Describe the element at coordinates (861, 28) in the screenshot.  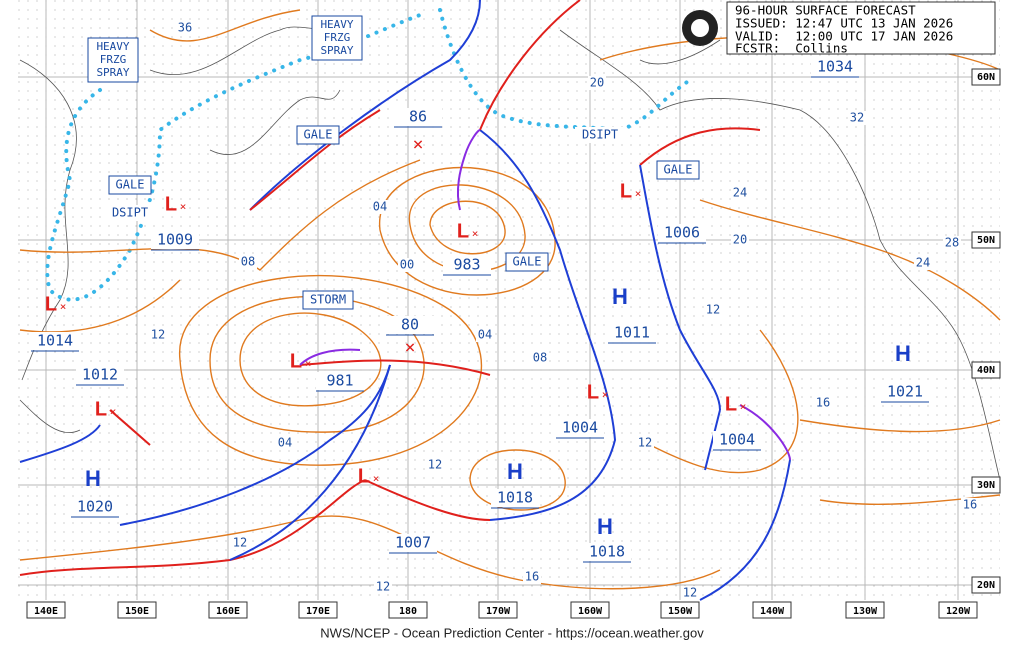
I see `header-box` at that location.